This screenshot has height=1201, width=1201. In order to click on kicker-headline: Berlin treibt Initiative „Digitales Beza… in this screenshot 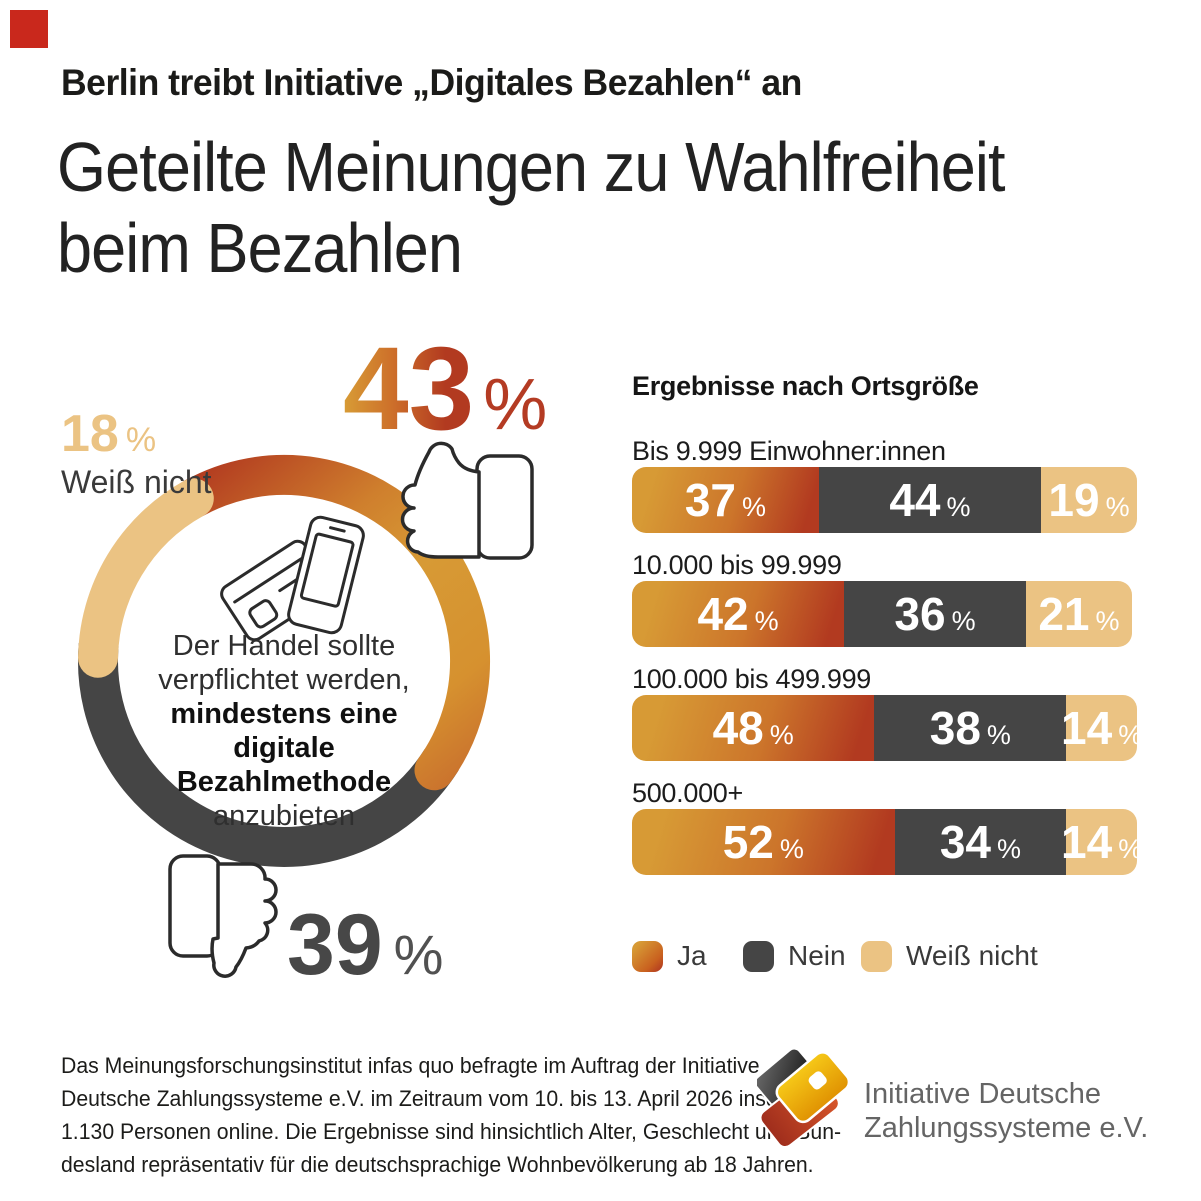, I will do `click(431, 82)`.